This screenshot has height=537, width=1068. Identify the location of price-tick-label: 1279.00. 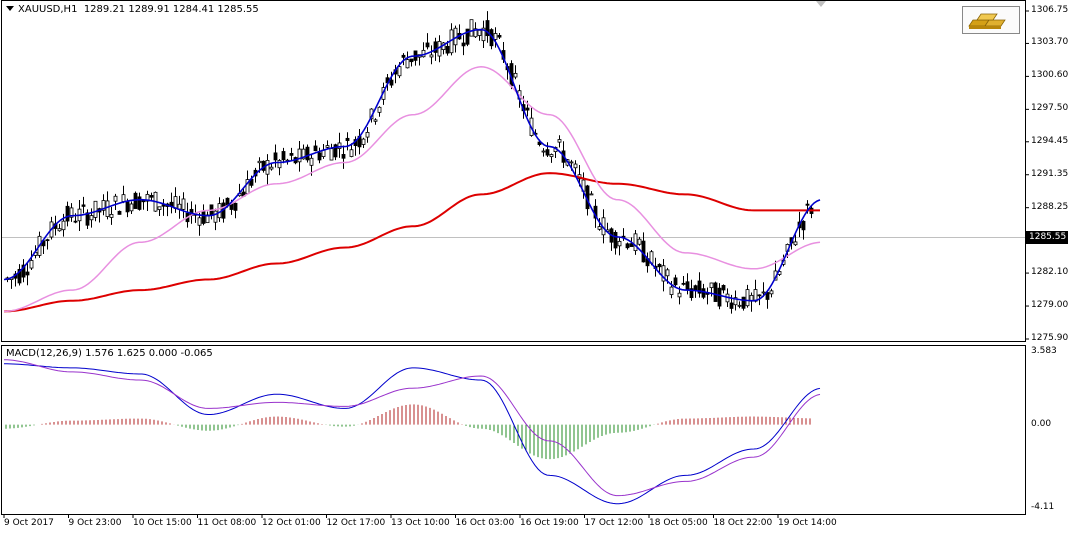
(1049, 305).